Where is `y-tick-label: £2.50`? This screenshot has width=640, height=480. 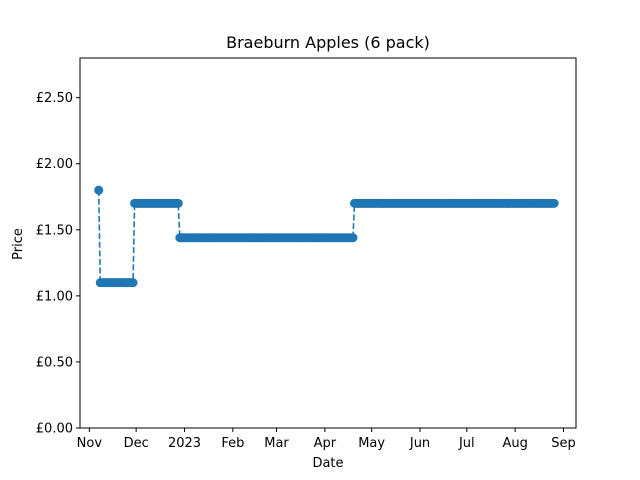
y-tick-label: £2.50 is located at coordinates (54, 98).